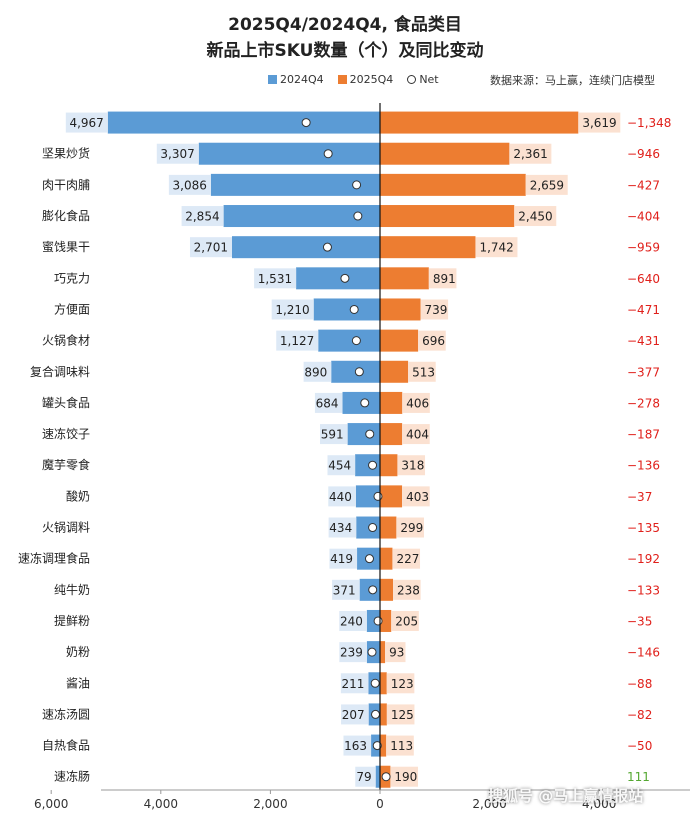  Describe the element at coordinates (643, 310) in the screenshot. I see `net-value-label: −471` at that location.